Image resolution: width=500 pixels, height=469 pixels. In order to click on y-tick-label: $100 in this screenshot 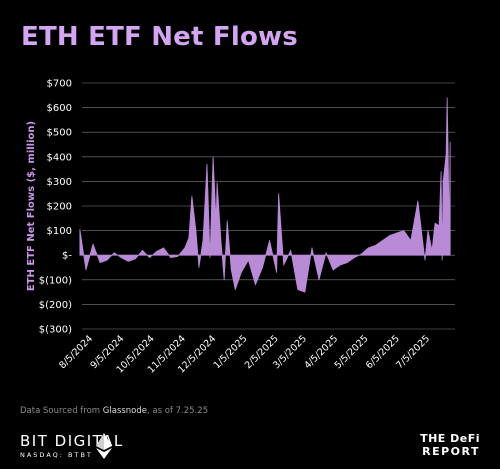, I will do `click(59, 231)`.